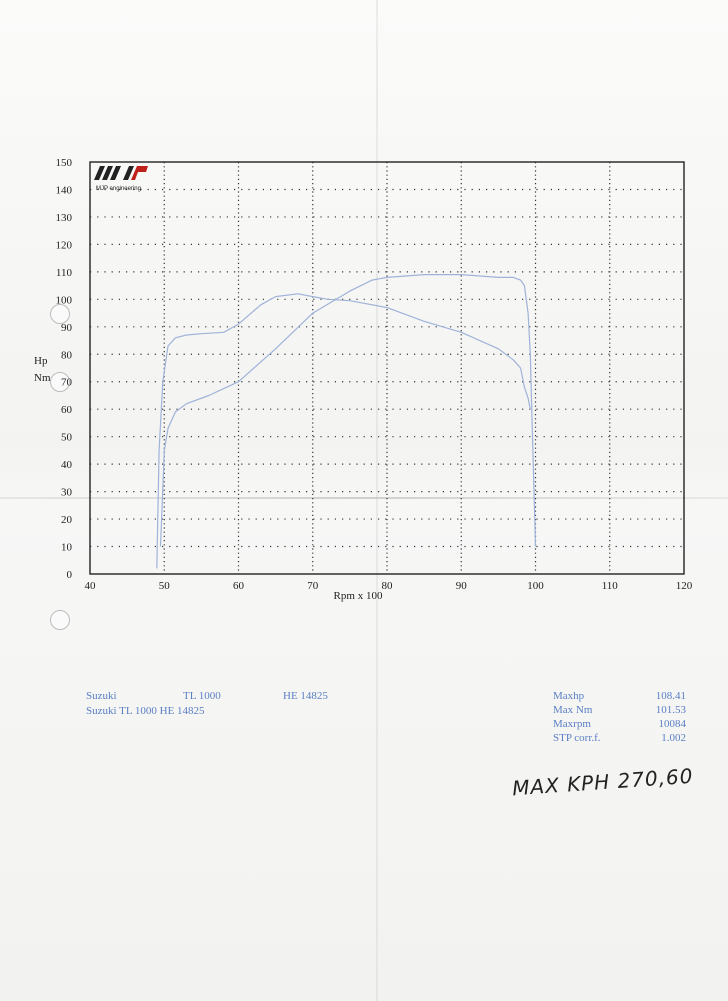 This screenshot has height=1001, width=728. What do you see at coordinates (64, 190) in the screenshot?
I see `y-tick-label: 140` at bounding box center [64, 190].